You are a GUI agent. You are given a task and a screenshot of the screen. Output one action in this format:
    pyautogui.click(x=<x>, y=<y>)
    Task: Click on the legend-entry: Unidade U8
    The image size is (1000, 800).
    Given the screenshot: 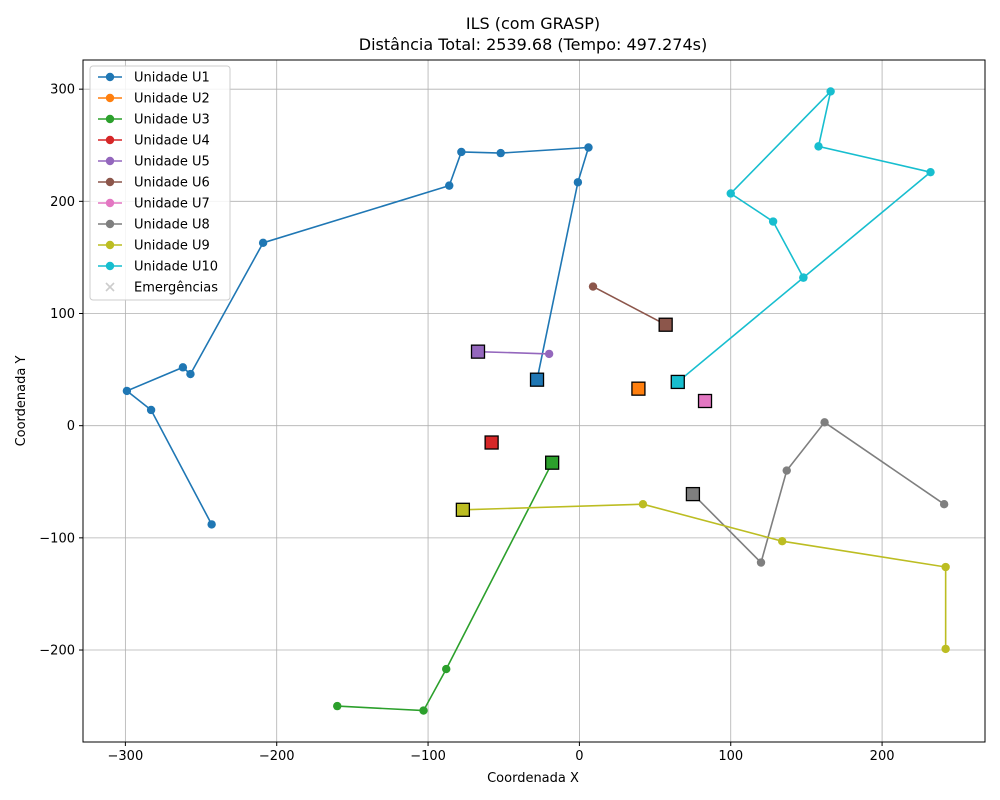 What is the action you would take?
    pyautogui.click(x=172, y=225)
    